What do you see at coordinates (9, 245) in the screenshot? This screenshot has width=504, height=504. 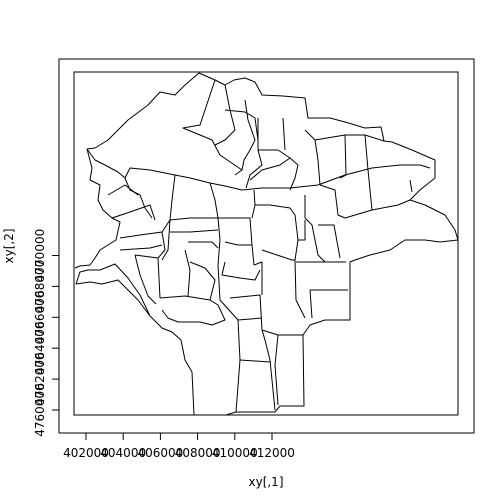 I see `y-axis-label: xy[,2]` at bounding box center [9, 245].